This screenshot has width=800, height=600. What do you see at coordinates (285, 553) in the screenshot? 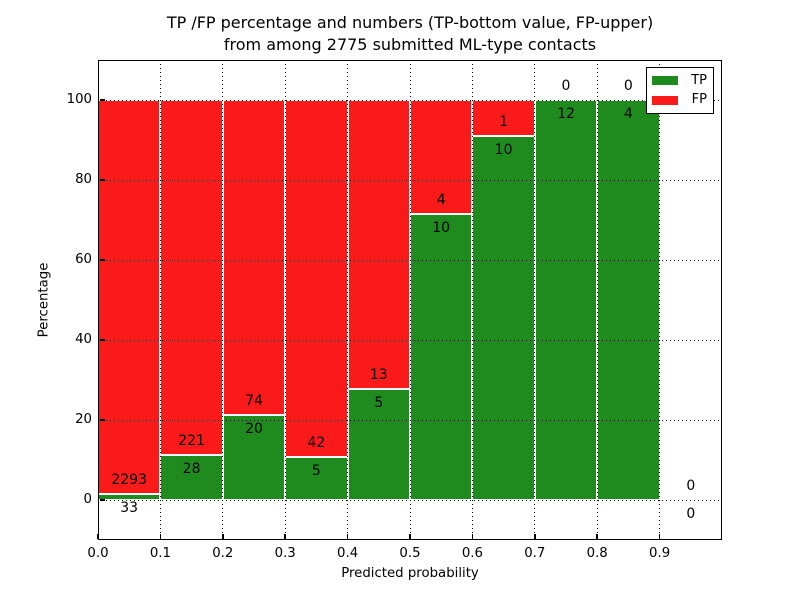
I see `x-tick-label: 0.3` at bounding box center [285, 553].